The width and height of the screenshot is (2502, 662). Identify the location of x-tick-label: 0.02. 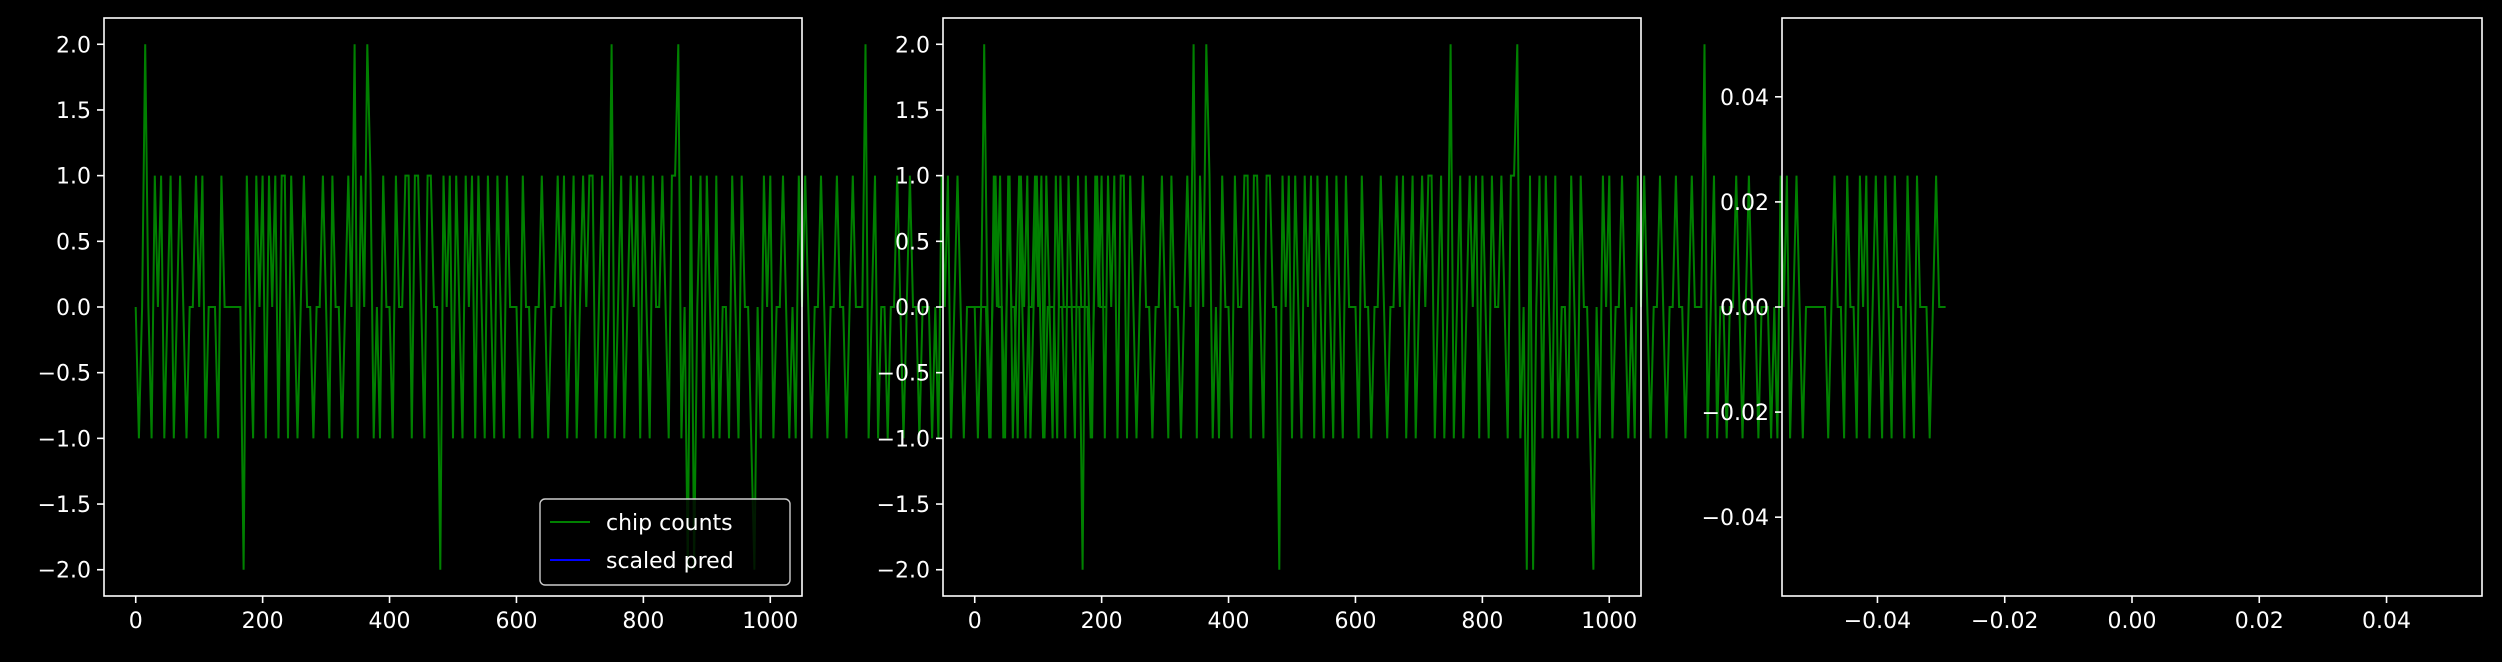
(2259, 621).